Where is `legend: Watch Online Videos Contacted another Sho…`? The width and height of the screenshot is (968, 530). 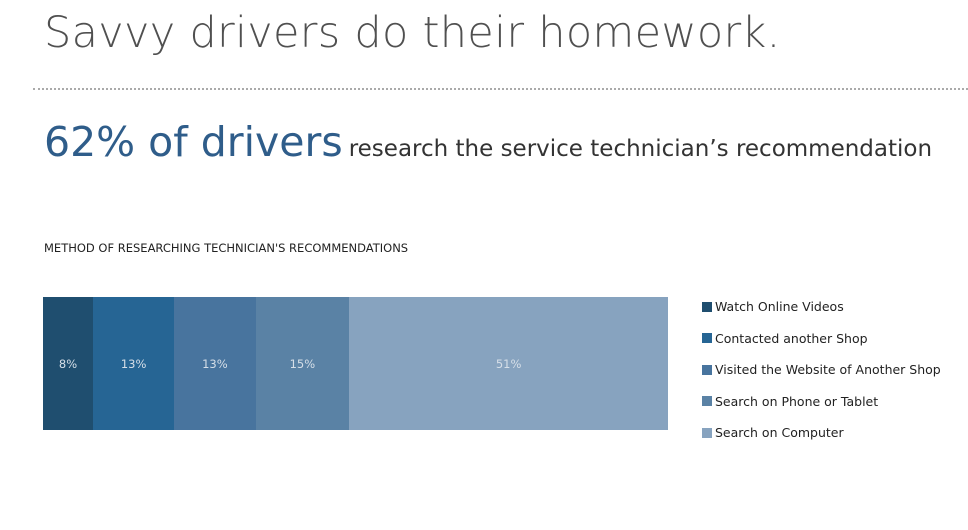
legend: Watch Online Videos Contacted another Sho… is located at coordinates (821, 370).